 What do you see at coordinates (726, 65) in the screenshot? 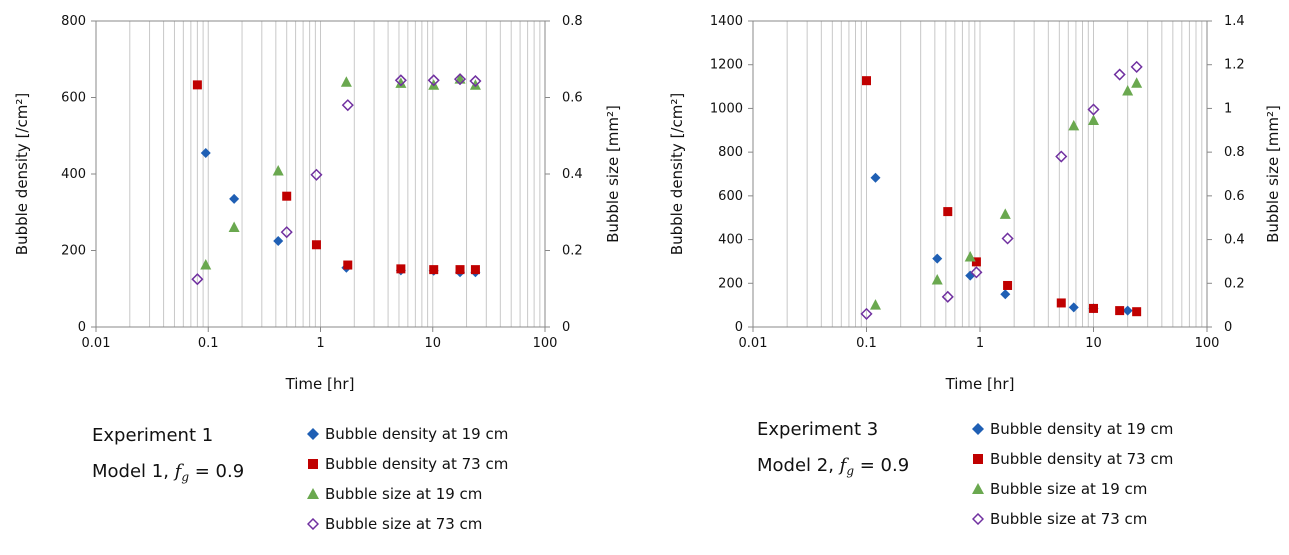
I see `y-tick-label: 1200` at bounding box center [726, 65].